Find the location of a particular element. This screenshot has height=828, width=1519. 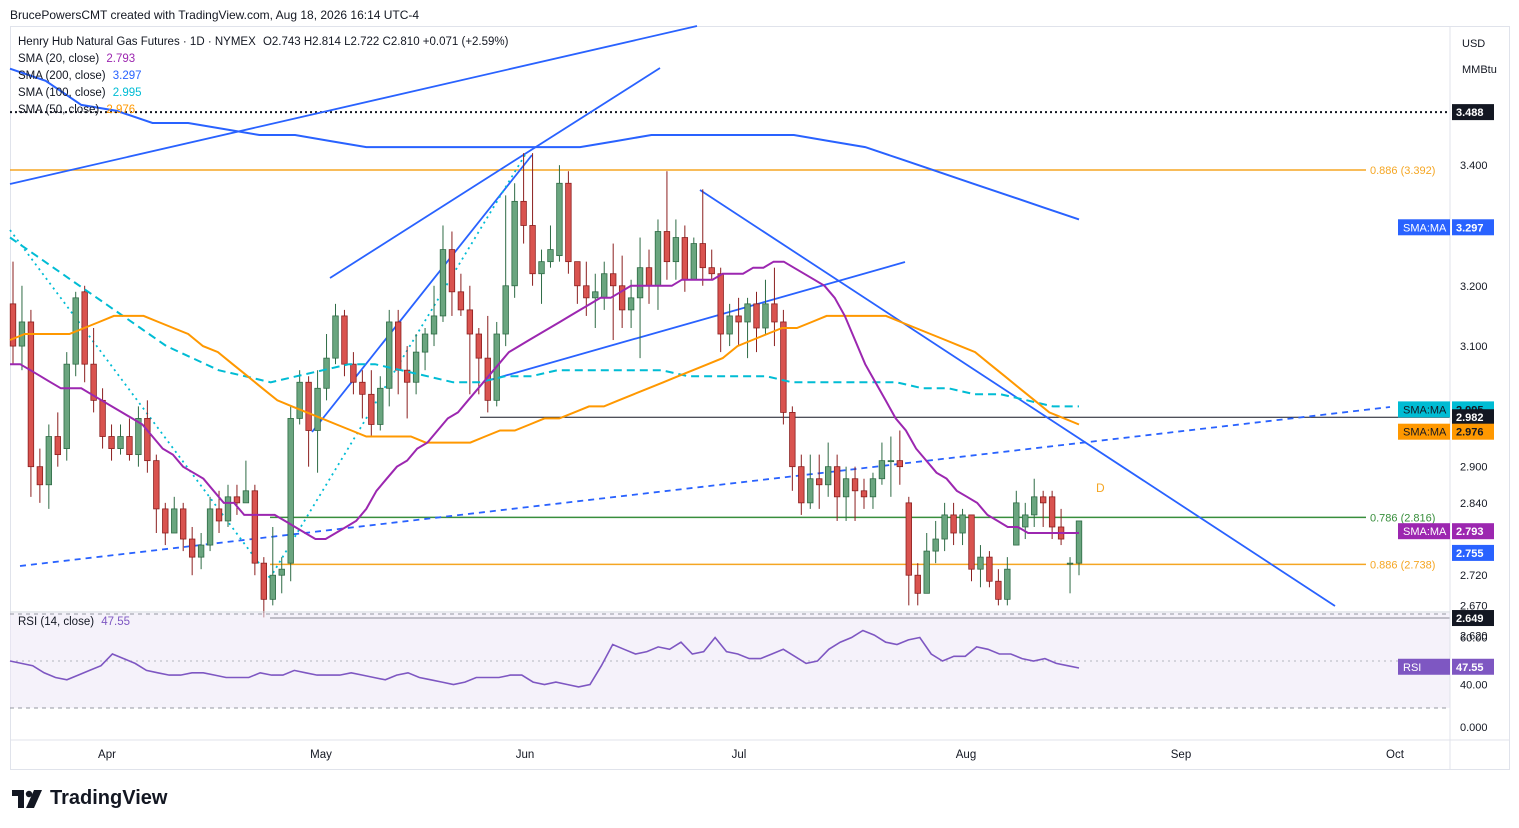

rsi-legend: RSI (14, close) 47.55 is located at coordinates (74, 622).